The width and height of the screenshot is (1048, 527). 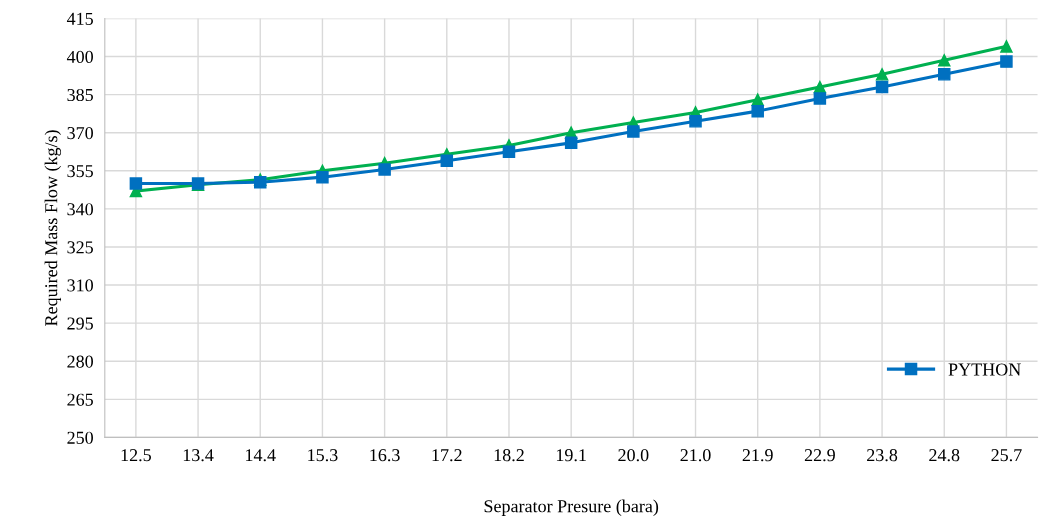 I want to click on x-tick-label: 17.2, so click(x=447, y=455).